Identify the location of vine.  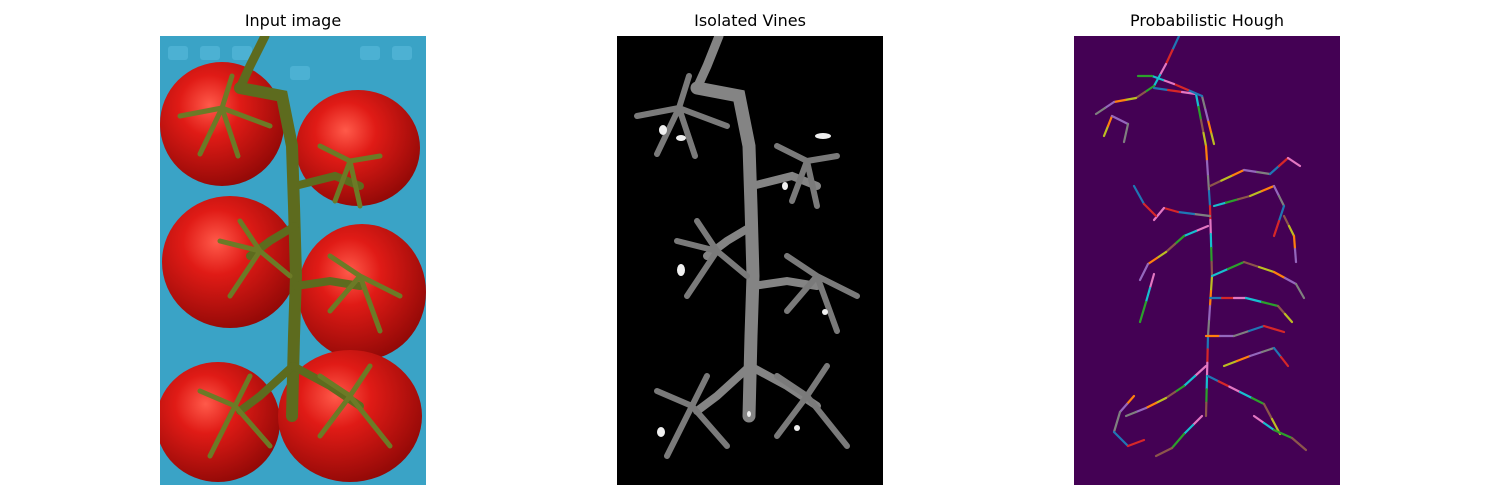
(299, 229).